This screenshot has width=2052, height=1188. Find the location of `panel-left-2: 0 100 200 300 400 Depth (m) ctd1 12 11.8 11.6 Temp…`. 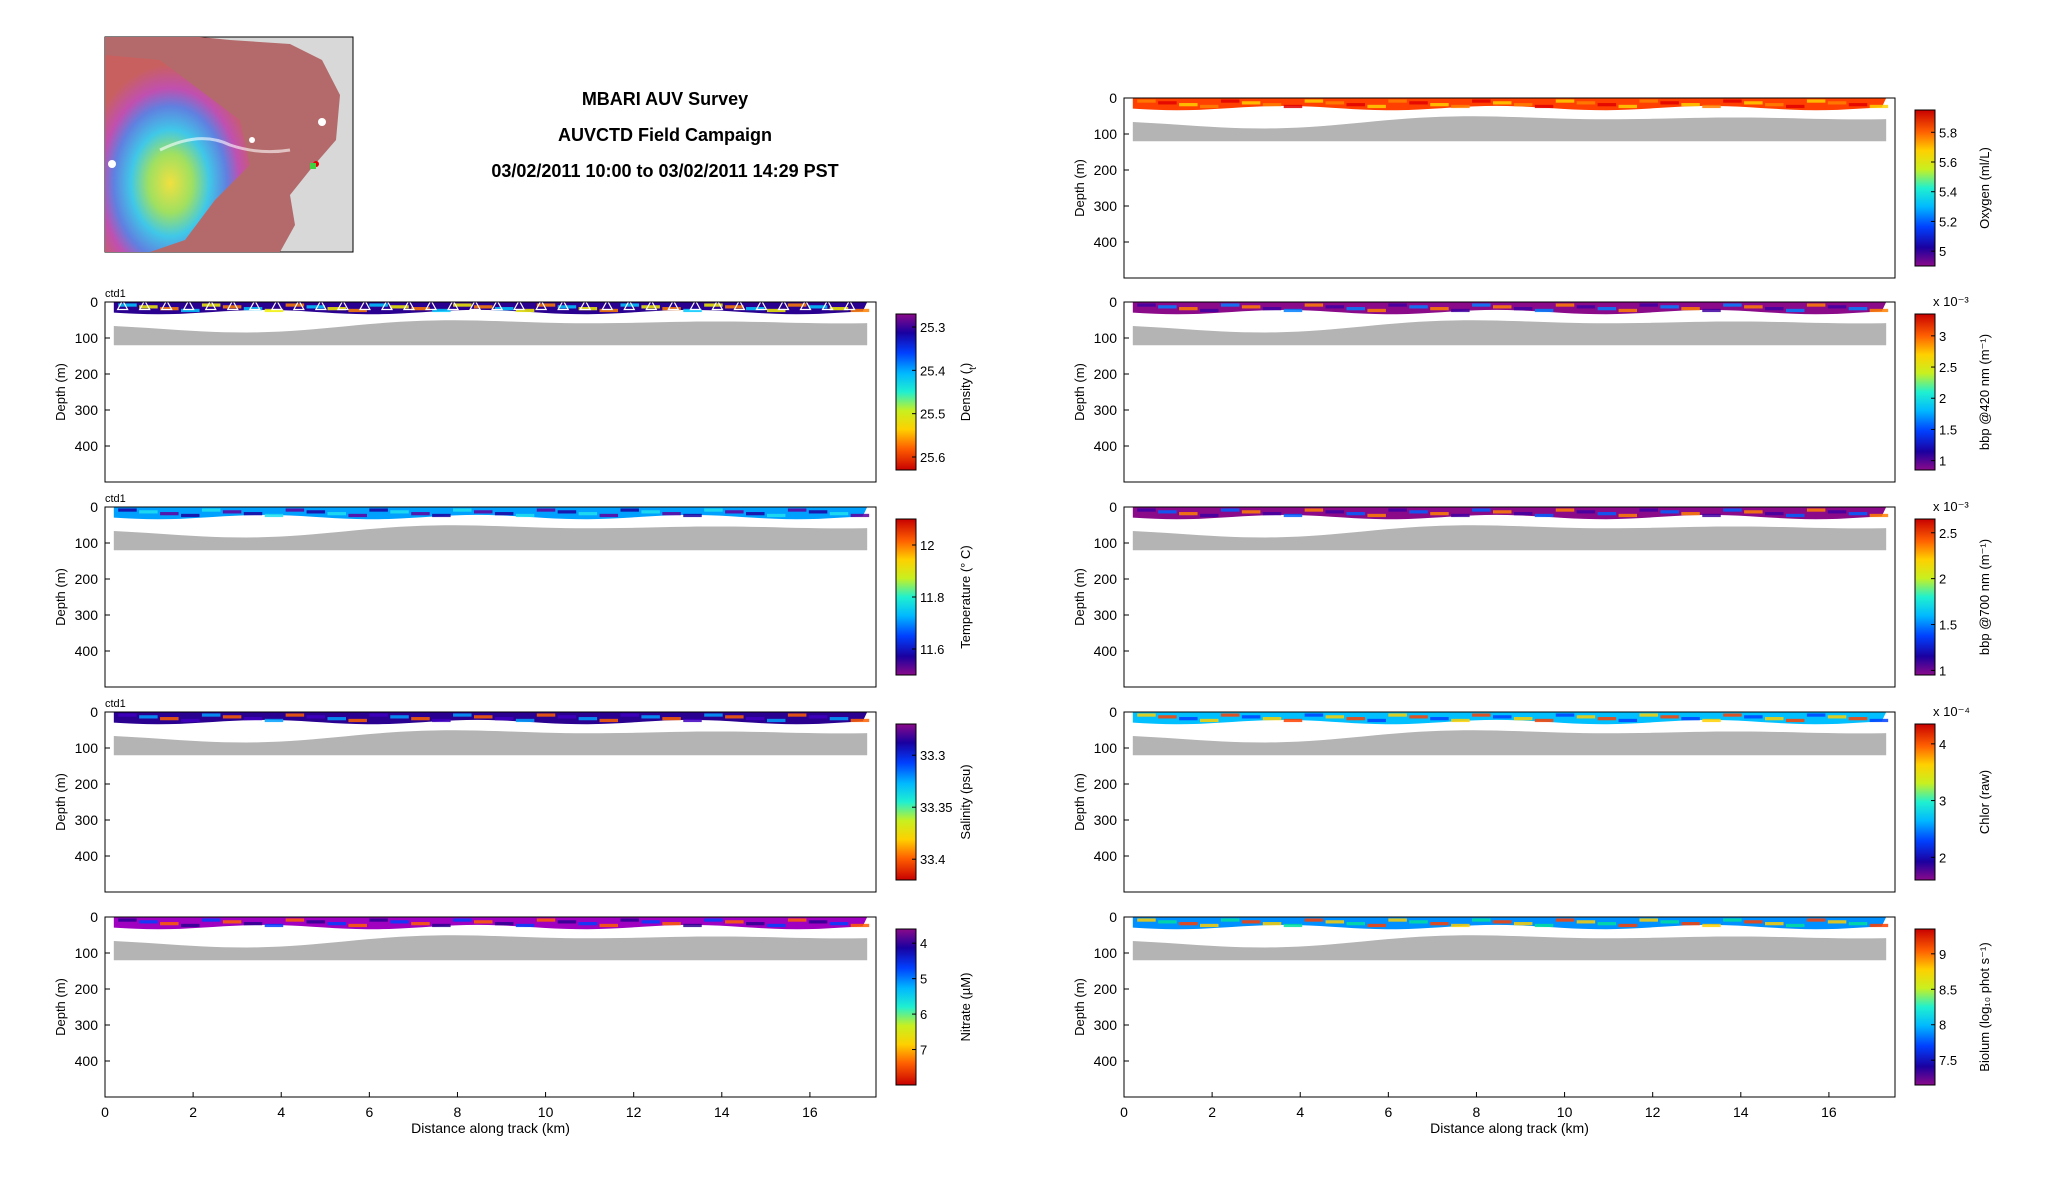

panel-left-2: 0 100 200 300 400 Depth (m) ctd1 12 11.8 11.6 Temp… is located at coordinates (513, 590).